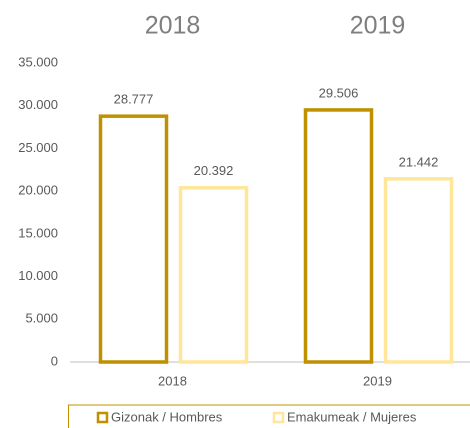  What do you see at coordinates (134, 99) in the screenshot?
I see `data-label: 28.777` at bounding box center [134, 99].